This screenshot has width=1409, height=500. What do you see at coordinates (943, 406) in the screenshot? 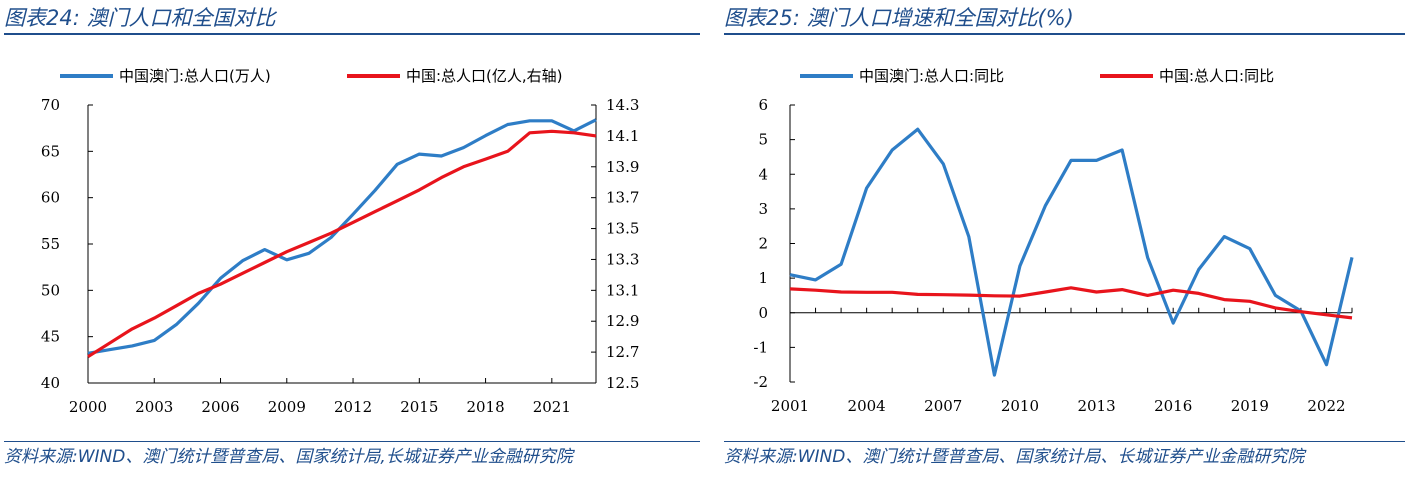
I see `x-tick-label: 2007` at bounding box center [943, 406].